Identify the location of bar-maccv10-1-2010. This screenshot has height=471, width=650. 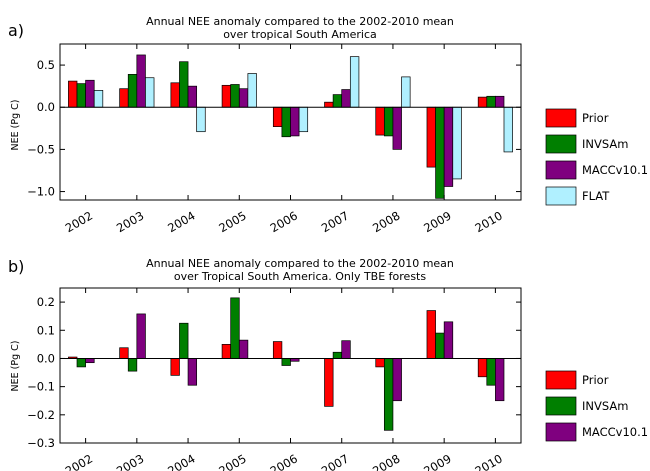
(500, 101).